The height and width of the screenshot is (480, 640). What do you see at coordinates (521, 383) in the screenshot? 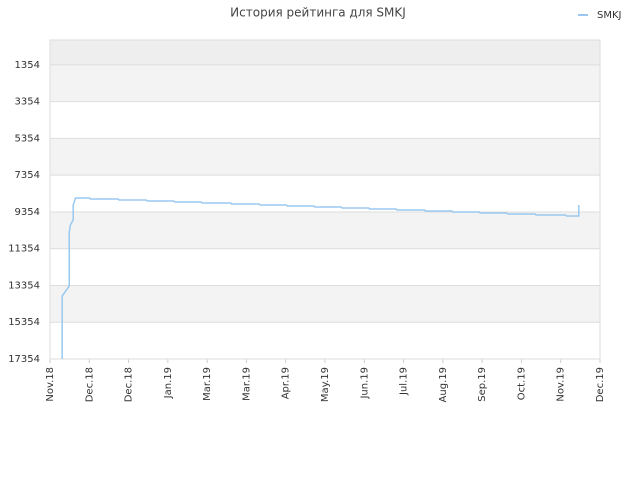
I see `x-tick-label: Oct.19` at bounding box center [521, 383].